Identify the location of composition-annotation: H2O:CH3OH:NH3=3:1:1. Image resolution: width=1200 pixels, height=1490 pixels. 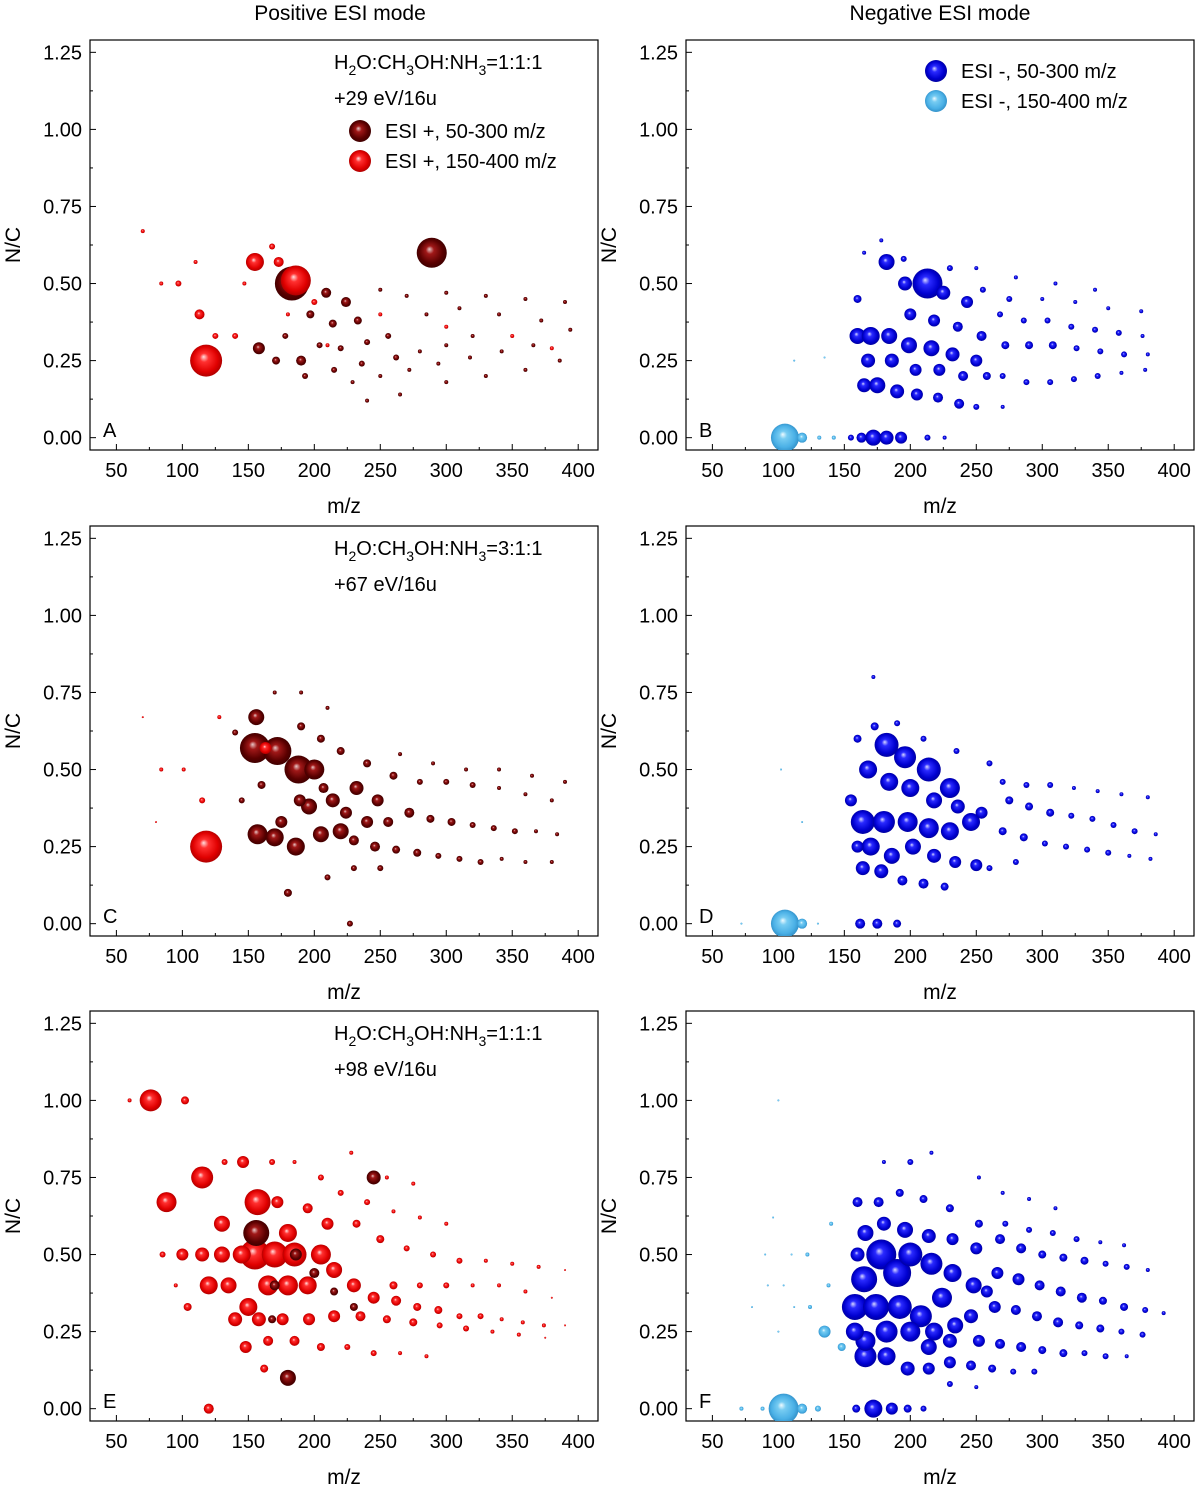
(438, 551).